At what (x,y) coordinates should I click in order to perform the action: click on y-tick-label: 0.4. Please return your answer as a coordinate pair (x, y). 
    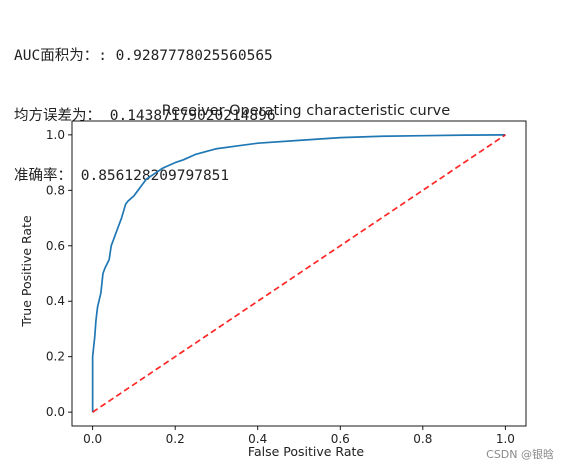
    Looking at the image, I should click on (55, 301).